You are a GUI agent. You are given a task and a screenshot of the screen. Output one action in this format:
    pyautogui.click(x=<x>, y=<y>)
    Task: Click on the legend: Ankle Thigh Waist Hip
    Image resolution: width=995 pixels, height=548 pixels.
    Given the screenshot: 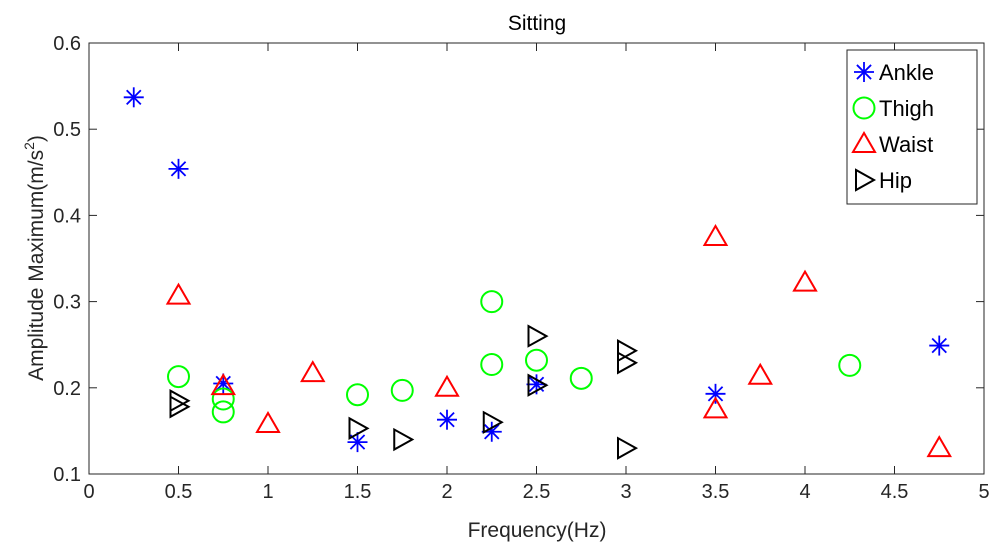 What is the action you would take?
    pyautogui.click(x=912, y=127)
    